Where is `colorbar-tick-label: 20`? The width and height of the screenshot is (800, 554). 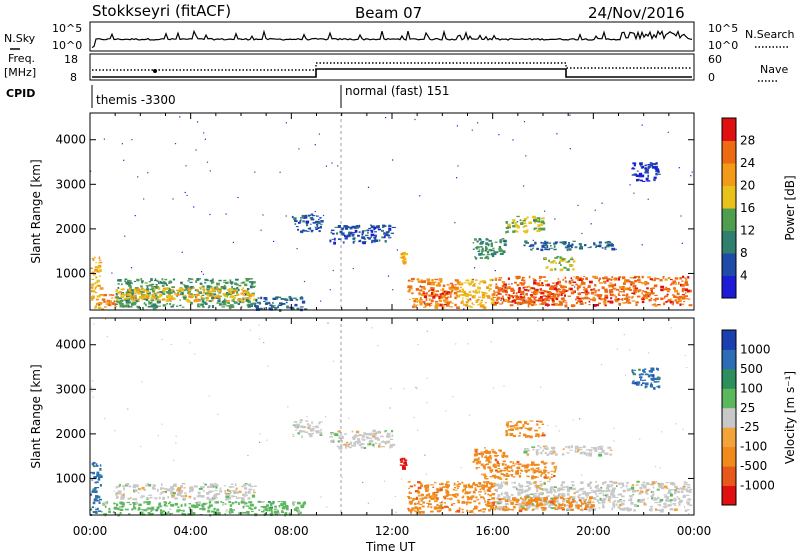
colorbar-tick-label: 20 is located at coordinates (747, 186).